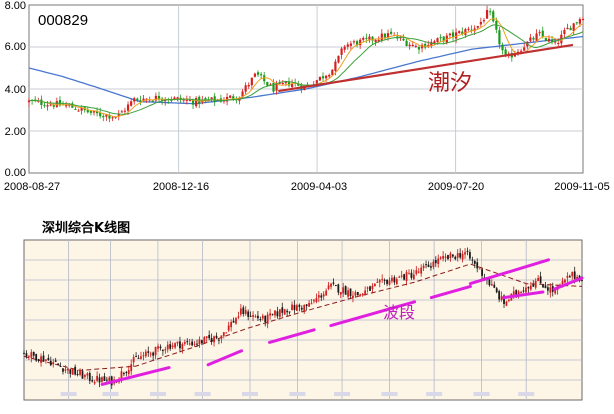 The image size is (614, 414). What do you see at coordinates (15, 47) in the screenshot?
I see `y-tick-label: 6.00` at bounding box center [15, 47].